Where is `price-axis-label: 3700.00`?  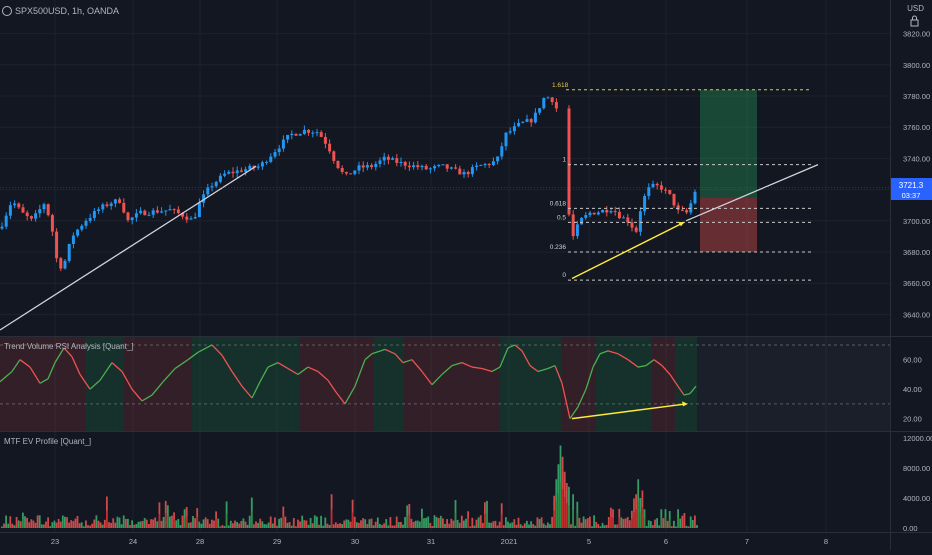
price-axis-label: 3700.00 is located at coordinates (916, 221).